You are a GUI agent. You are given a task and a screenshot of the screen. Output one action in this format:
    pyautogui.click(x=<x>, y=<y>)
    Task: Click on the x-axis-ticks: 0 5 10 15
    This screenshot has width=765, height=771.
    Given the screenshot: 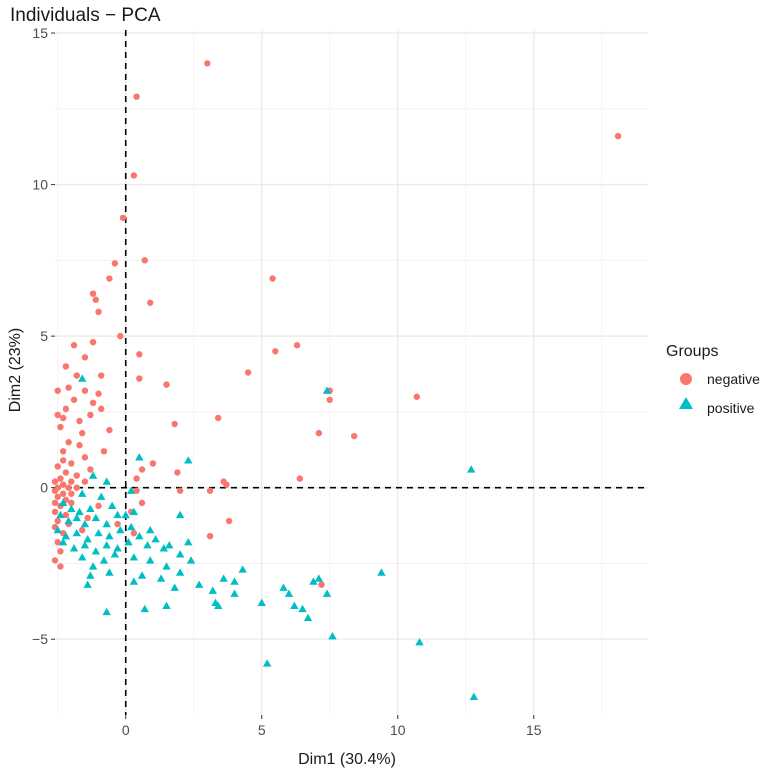 What is the action you would take?
    pyautogui.click(x=332, y=726)
    